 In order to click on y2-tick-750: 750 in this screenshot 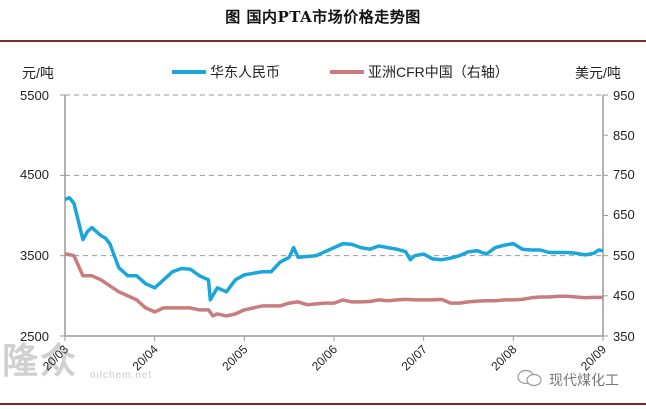, I will do `click(624, 174)`.